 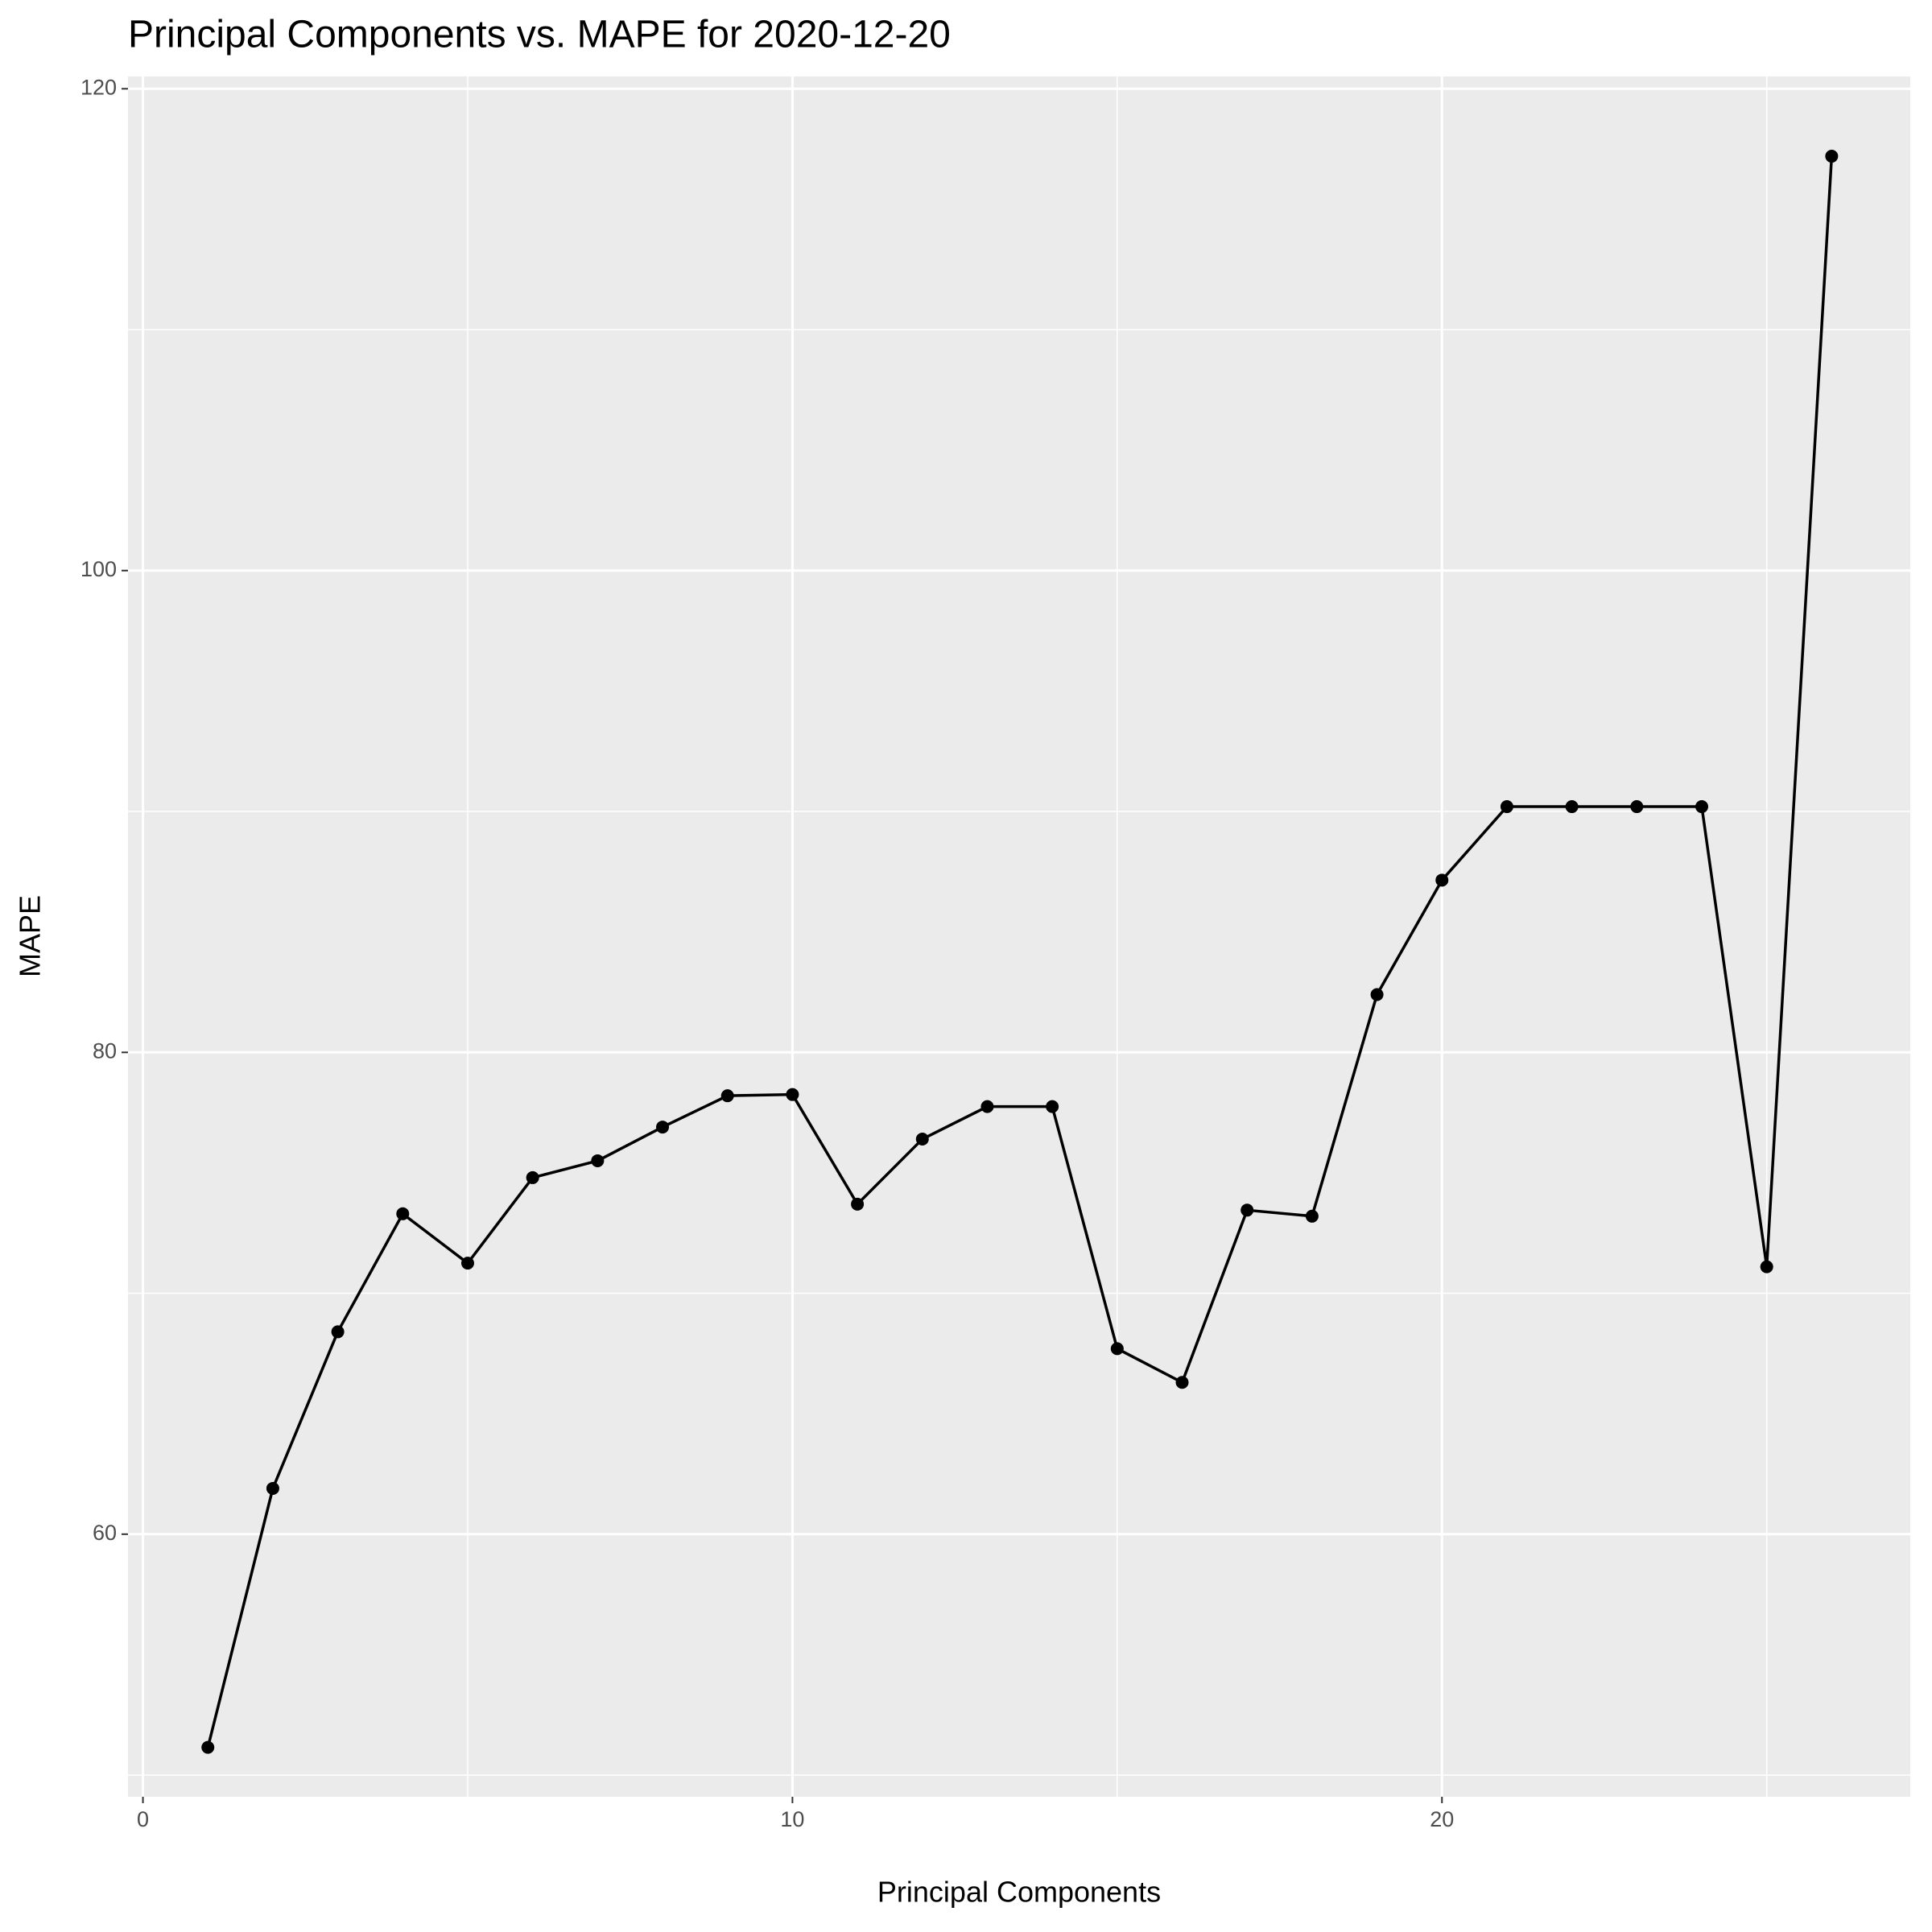 What do you see at coordinates (105, 1050) in the screenshot?
I see `y-tick-label: 80` at bounding box center [105, 1050].